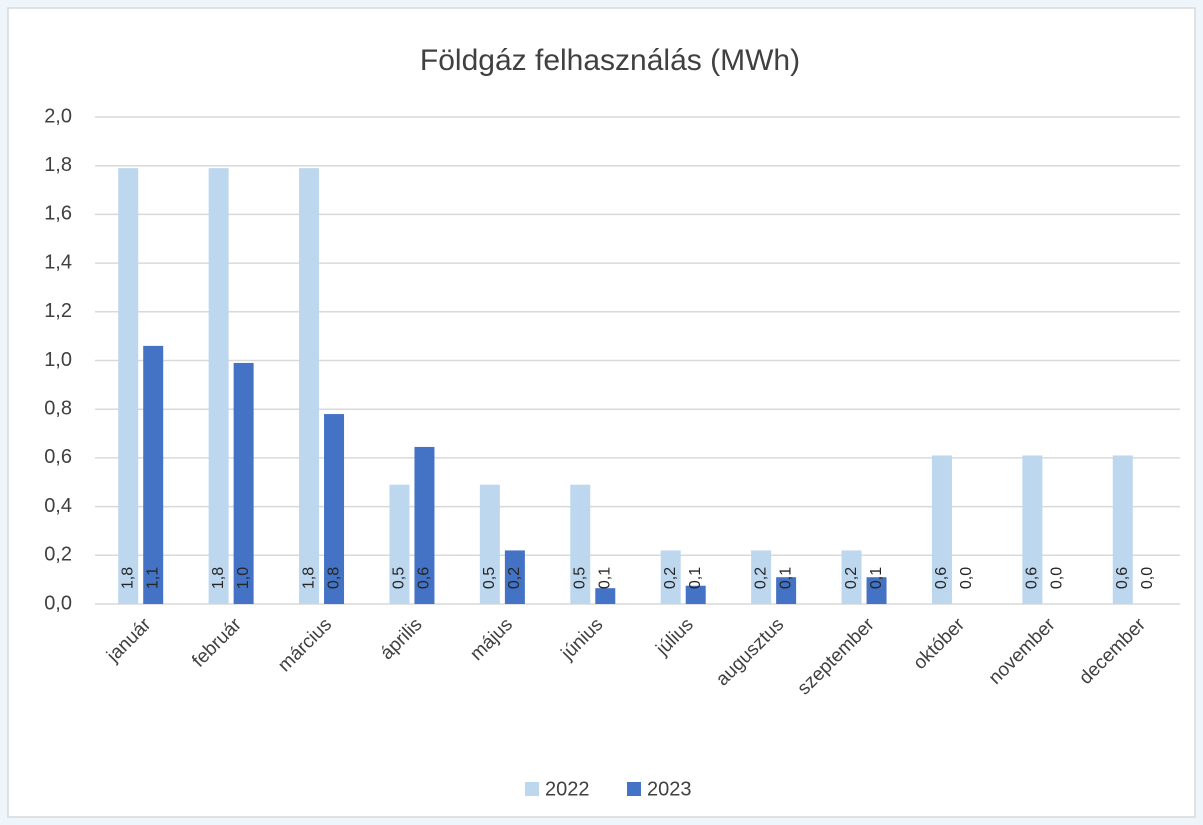  I want to click on y-tick-label: 1,0, so click(58, 360).